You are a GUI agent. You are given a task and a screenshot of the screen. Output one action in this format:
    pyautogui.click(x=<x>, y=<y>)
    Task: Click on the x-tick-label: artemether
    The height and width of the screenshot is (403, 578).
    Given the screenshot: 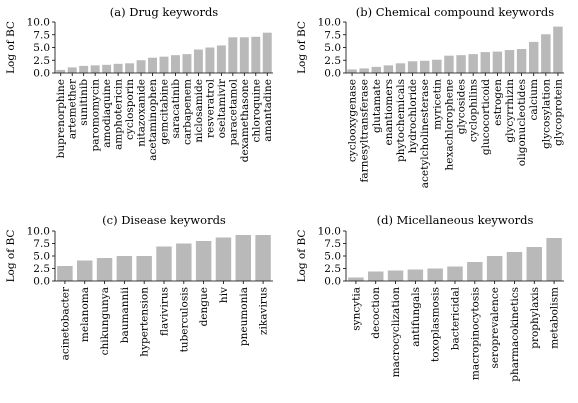 What is the action you would take?
    pyautogui.click(x=73, y=108)
    